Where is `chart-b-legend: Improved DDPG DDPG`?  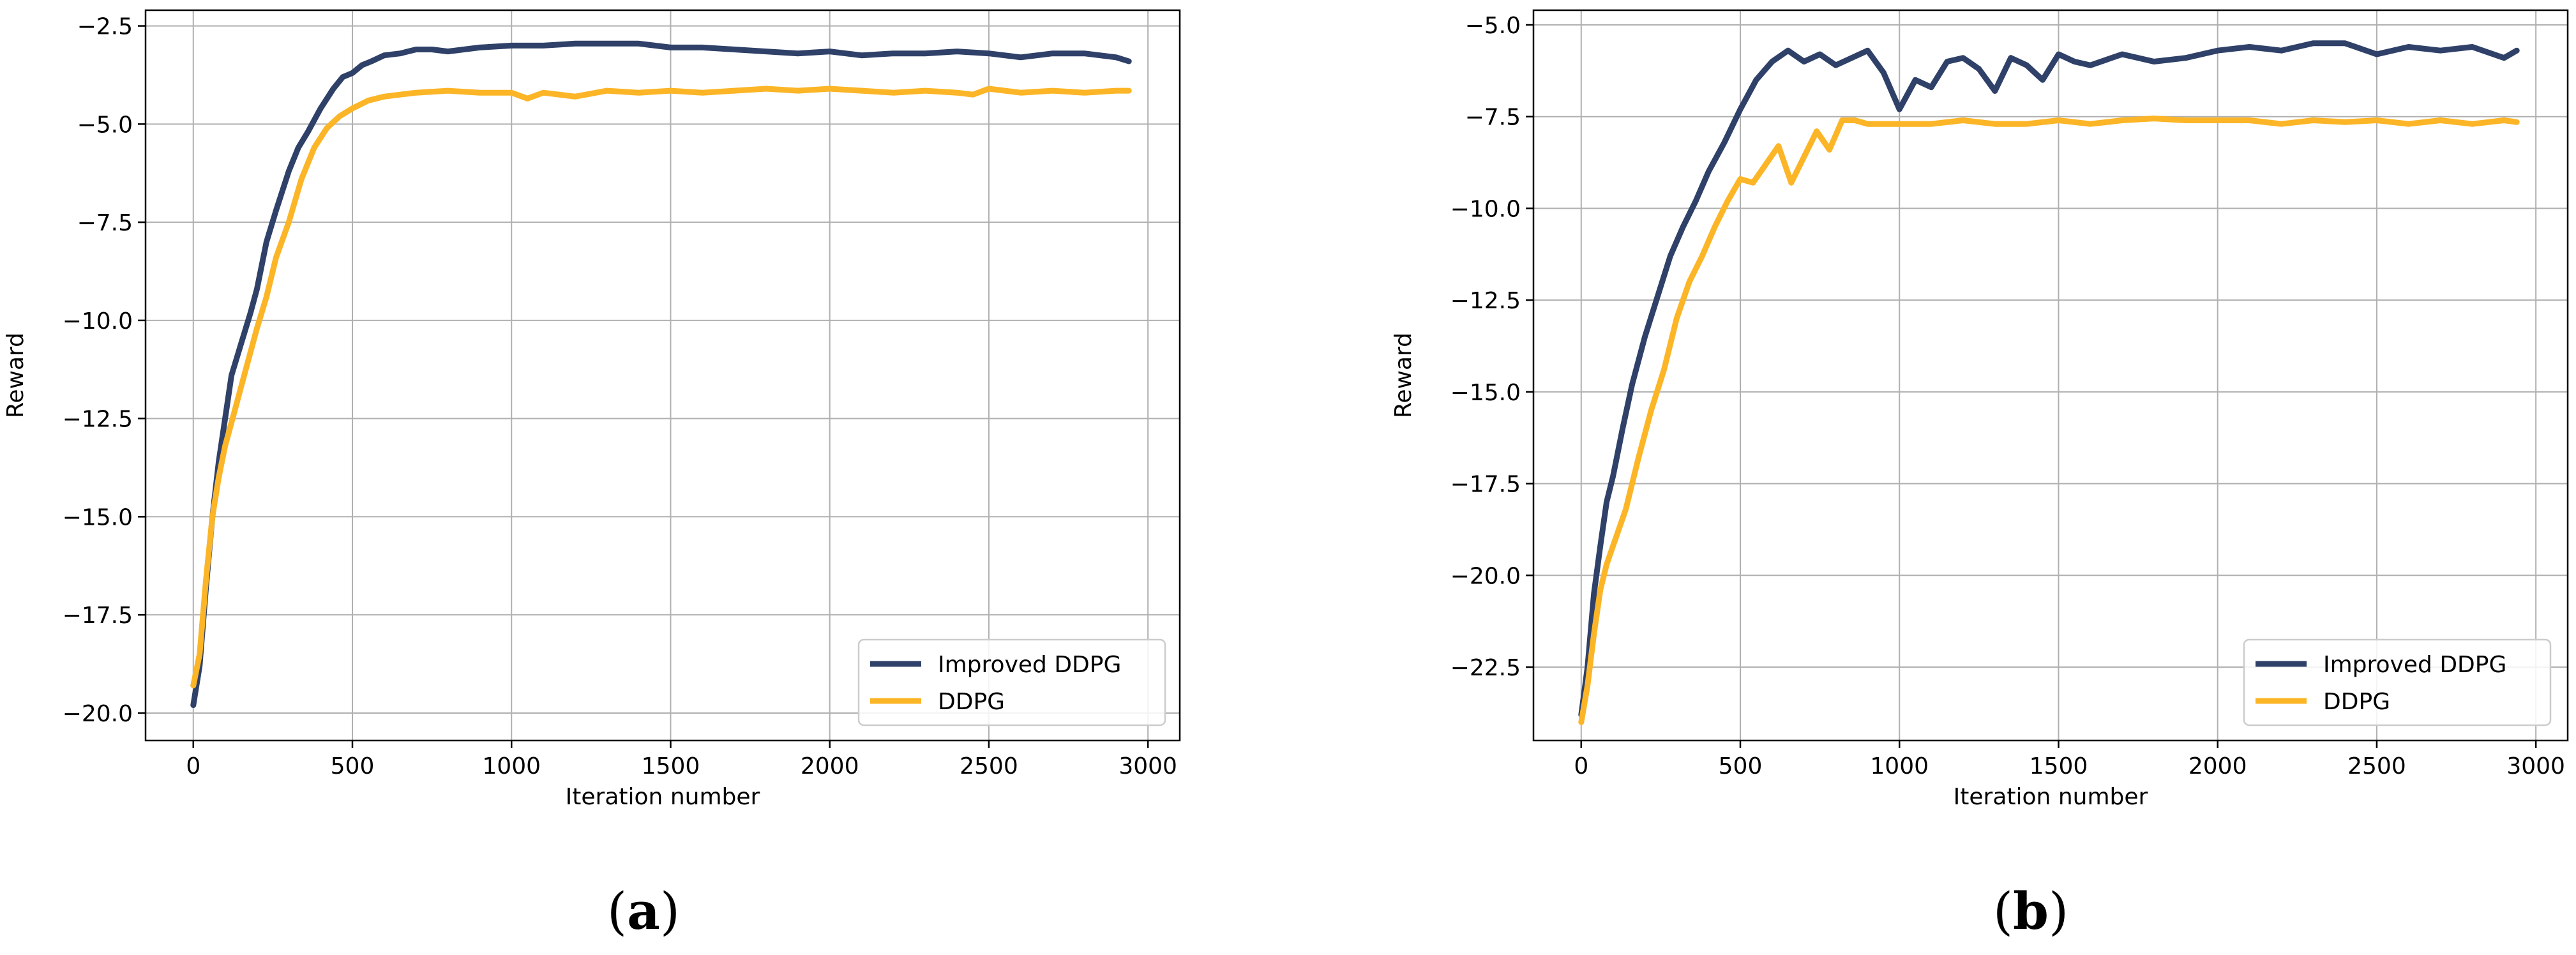 chart-b-legend: Improved DDPG DDPG is located at coordinates (2397, 682).